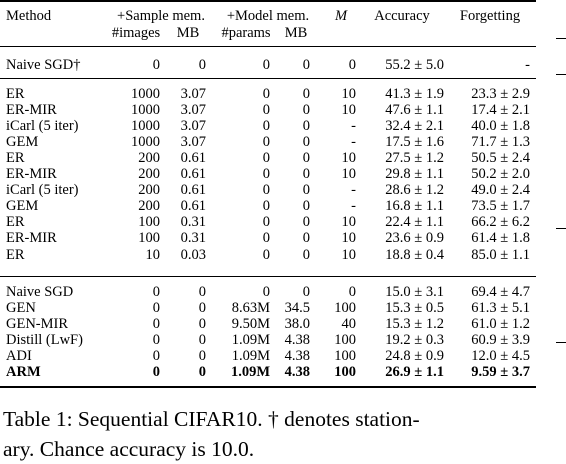 The height and width of the screenshot is (464, 566). Describe the element at coordinates (19, 356) in the screenshot. I see `cell-method: ADI` at that location.